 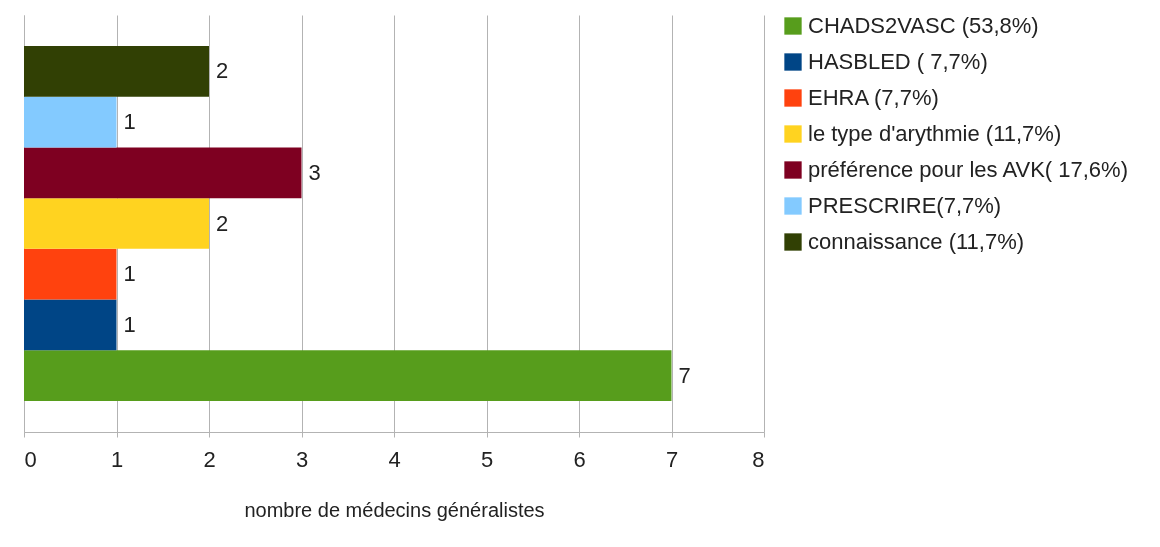 What do you see at coordinates (968, 169) in the screenshot?
I see `legend-label: préférence pour les AVK( 17,6%)` at bounding box center [968, 169].